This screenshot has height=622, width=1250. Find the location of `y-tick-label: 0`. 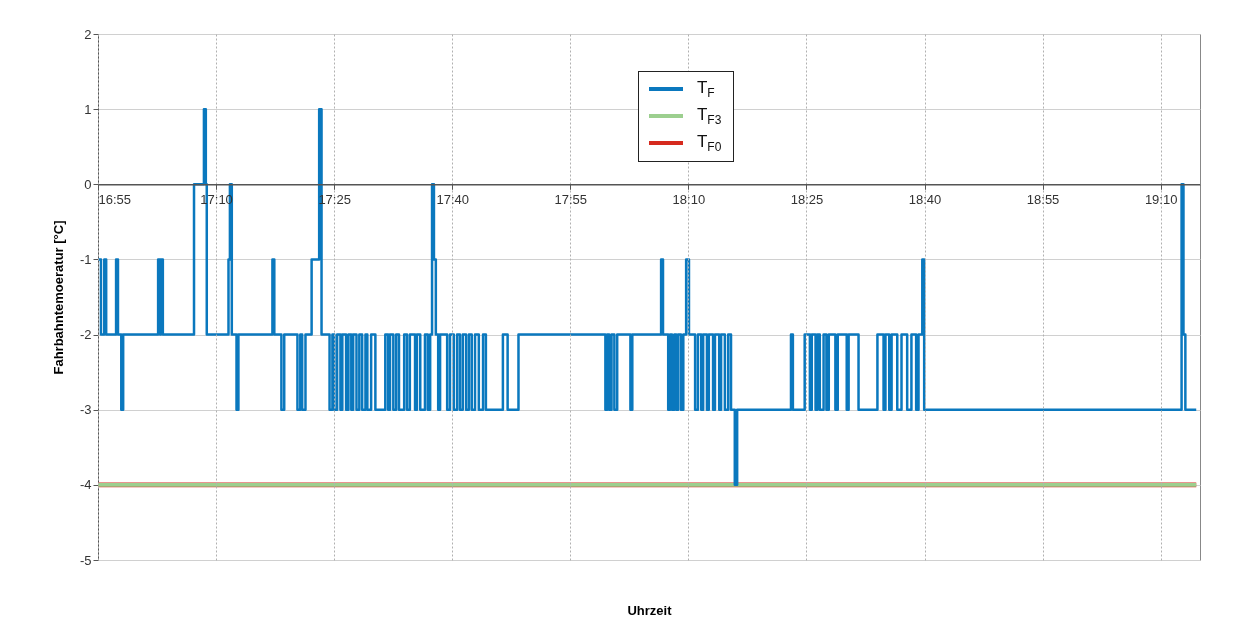

y-tick-label: 0 is located at coordinates (88, 184).